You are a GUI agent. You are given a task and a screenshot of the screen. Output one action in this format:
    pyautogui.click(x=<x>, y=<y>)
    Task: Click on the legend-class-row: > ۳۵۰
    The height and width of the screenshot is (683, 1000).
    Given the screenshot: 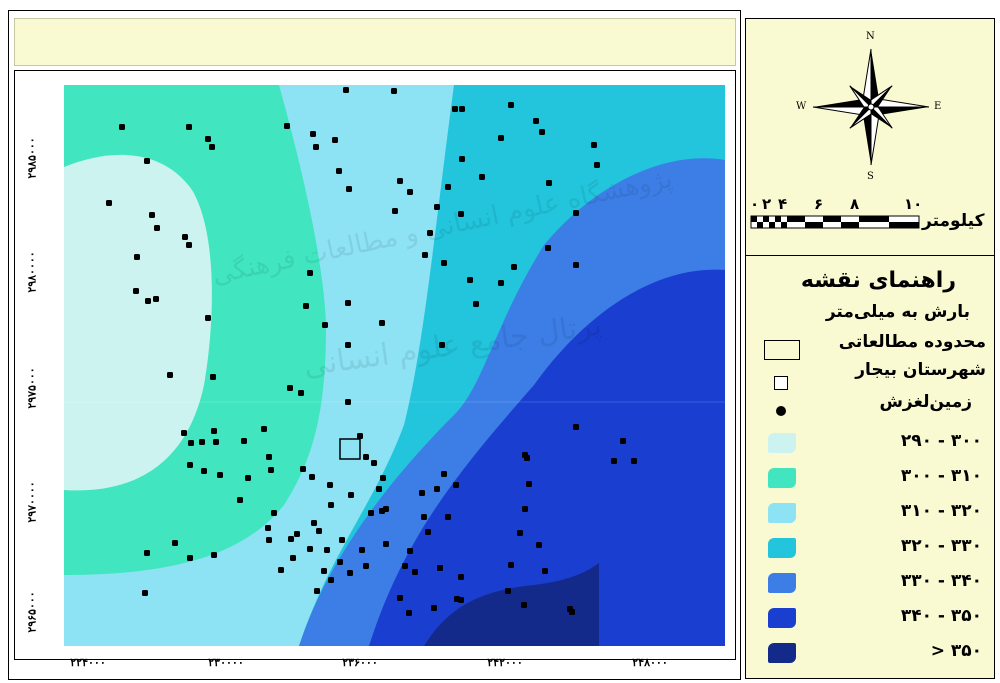 What is the action you would take?
    pyautogui.click(x=871, y=653)
    